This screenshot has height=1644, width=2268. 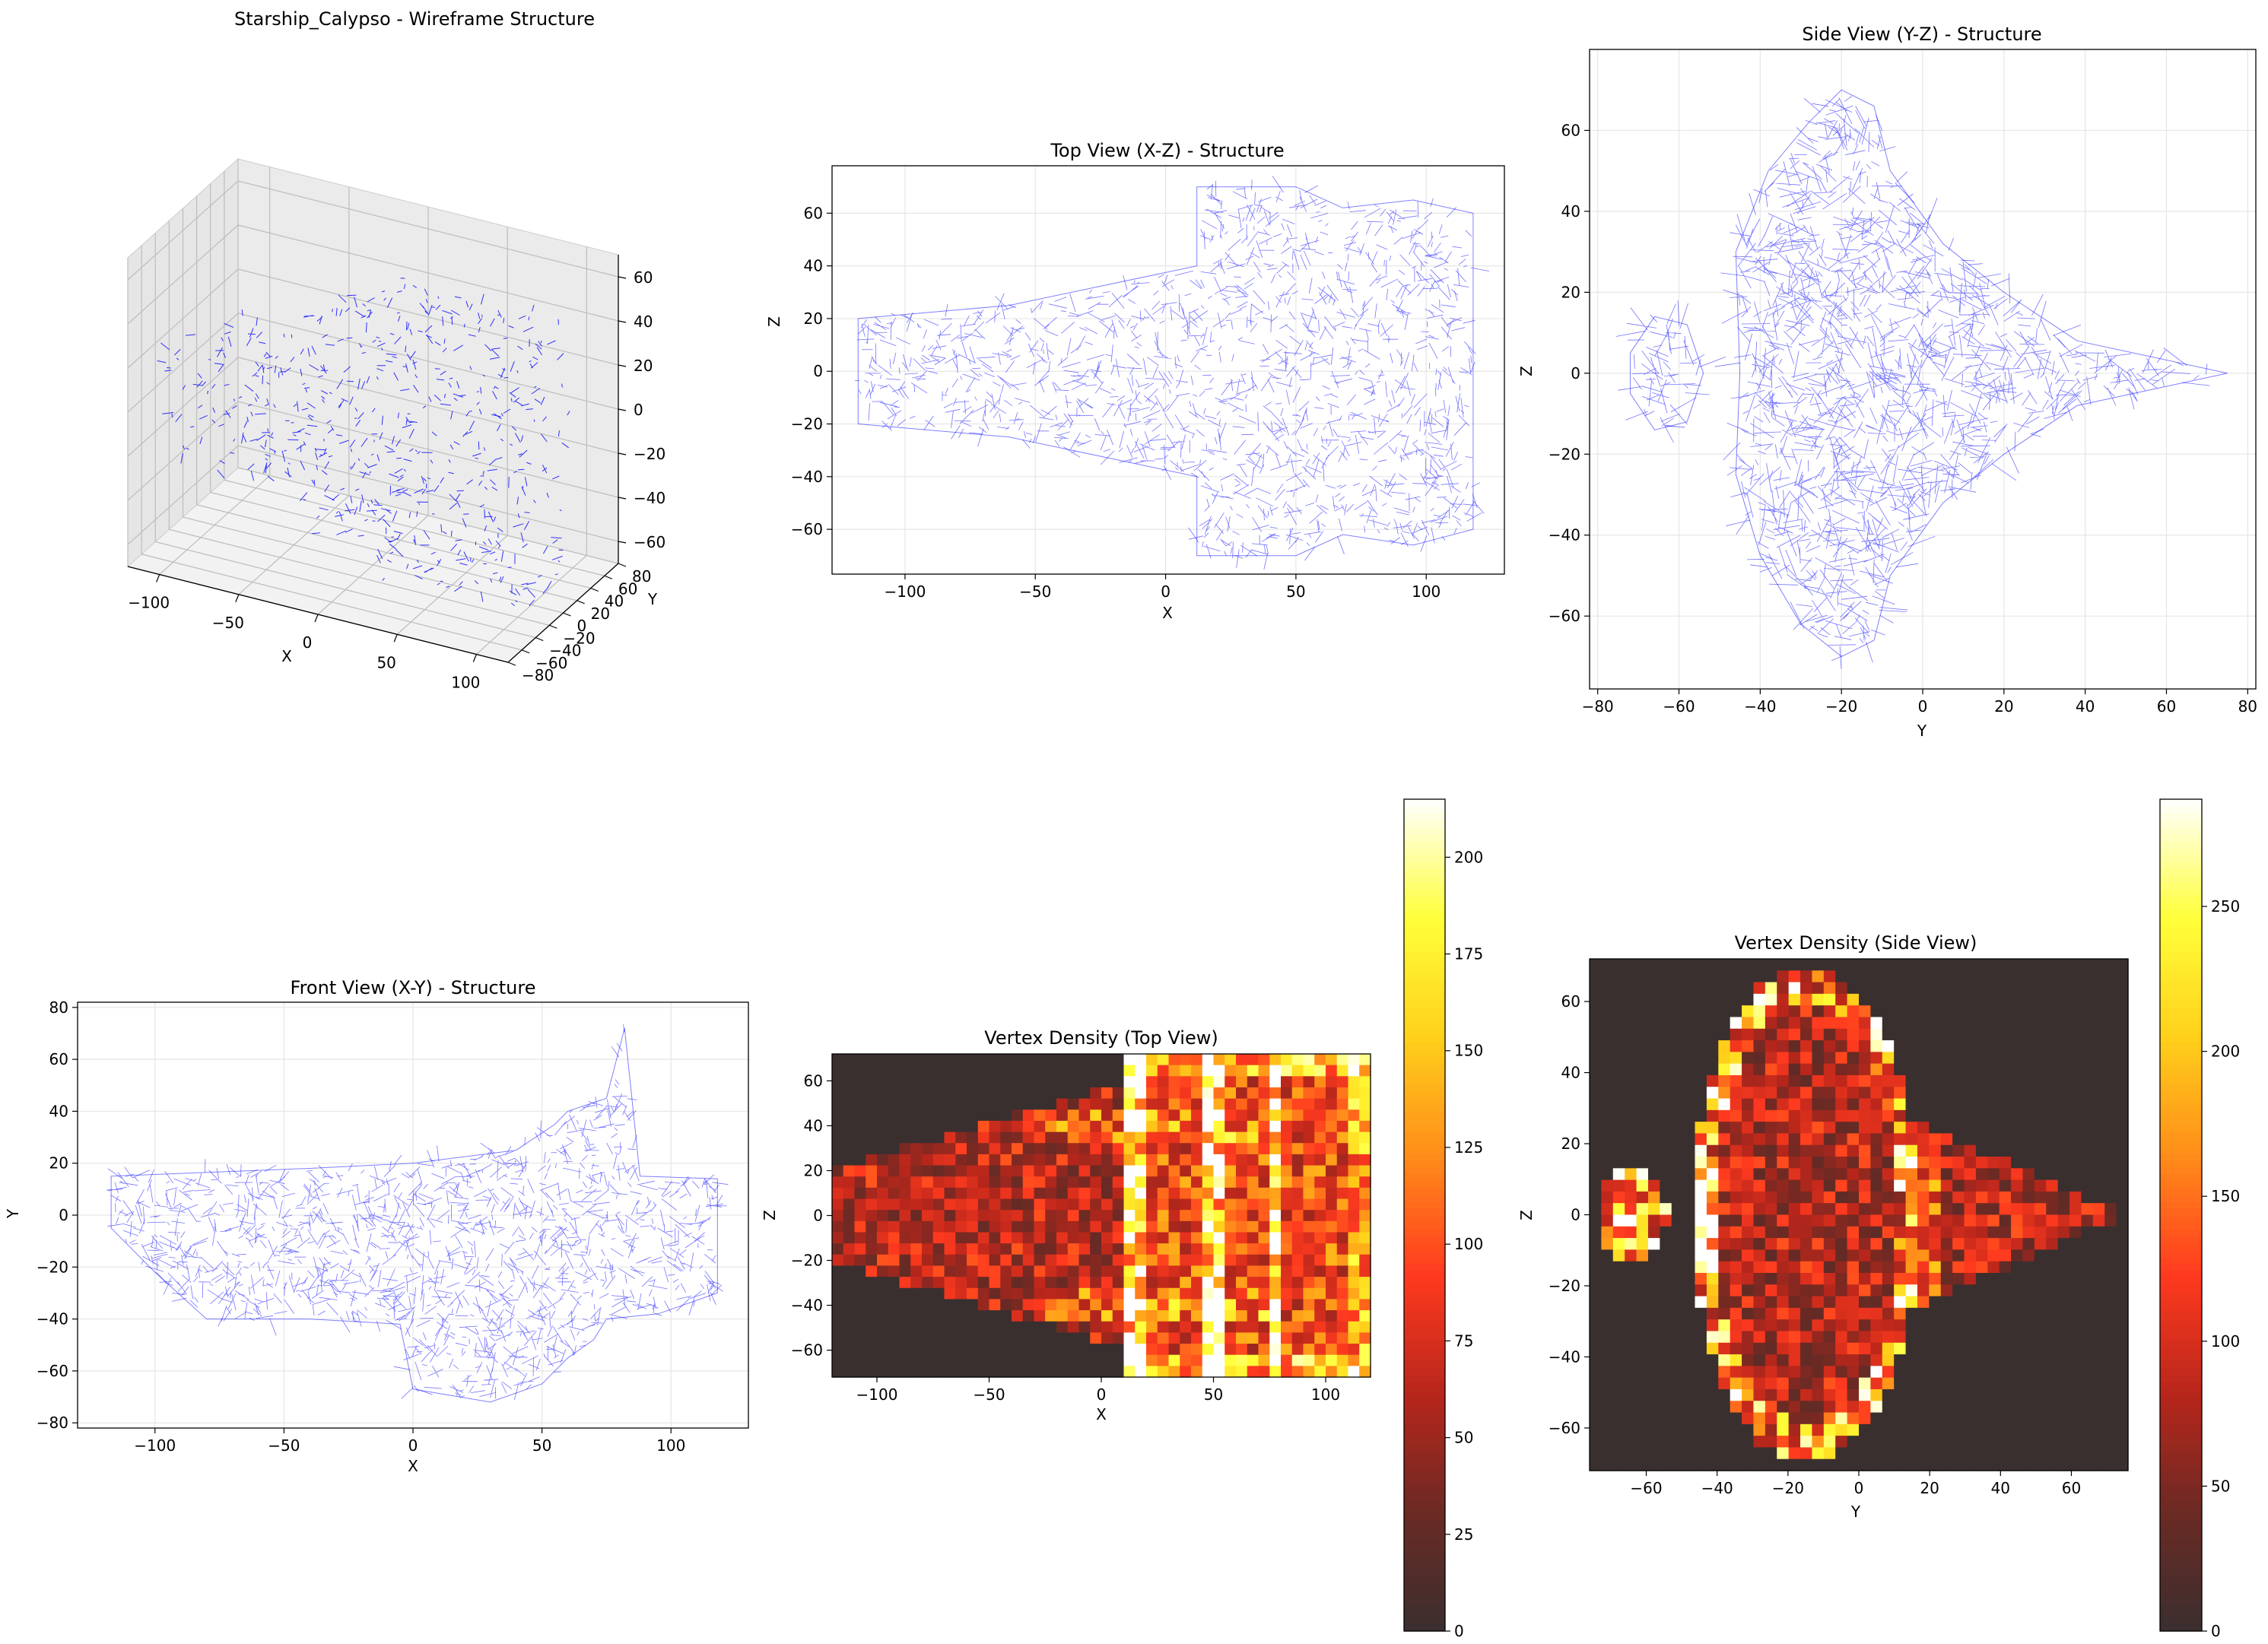 What do you see at coordinates (1102, 1414) in the screenshot?
I see `density-top-xlabel: X` at bounding box center [1102, 1414].